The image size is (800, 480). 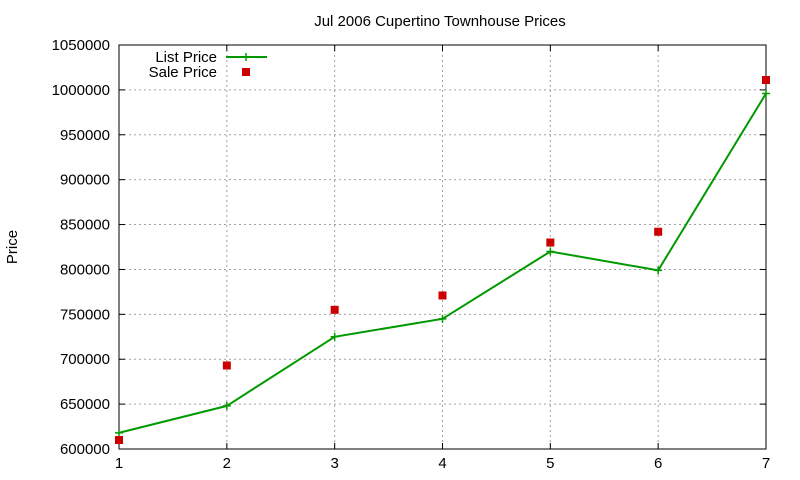 I want to click on x-tick-label: 6, so click(x=658, y=463).